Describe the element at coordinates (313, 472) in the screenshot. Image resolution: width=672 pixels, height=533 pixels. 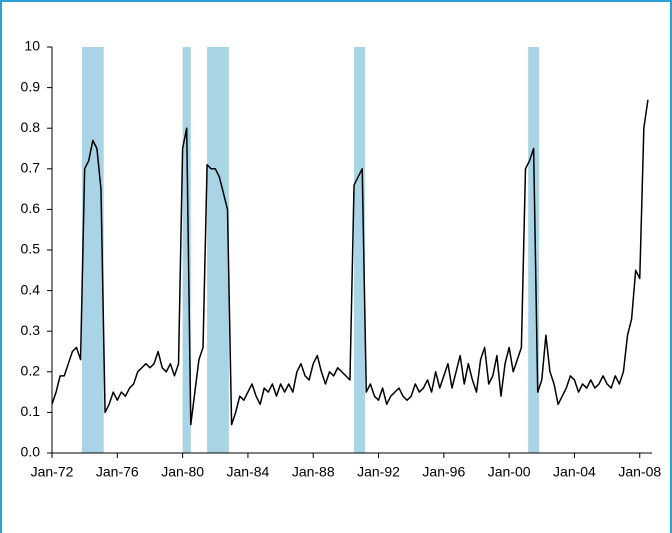
I see `x-tick-label: Jan-88` at that location.